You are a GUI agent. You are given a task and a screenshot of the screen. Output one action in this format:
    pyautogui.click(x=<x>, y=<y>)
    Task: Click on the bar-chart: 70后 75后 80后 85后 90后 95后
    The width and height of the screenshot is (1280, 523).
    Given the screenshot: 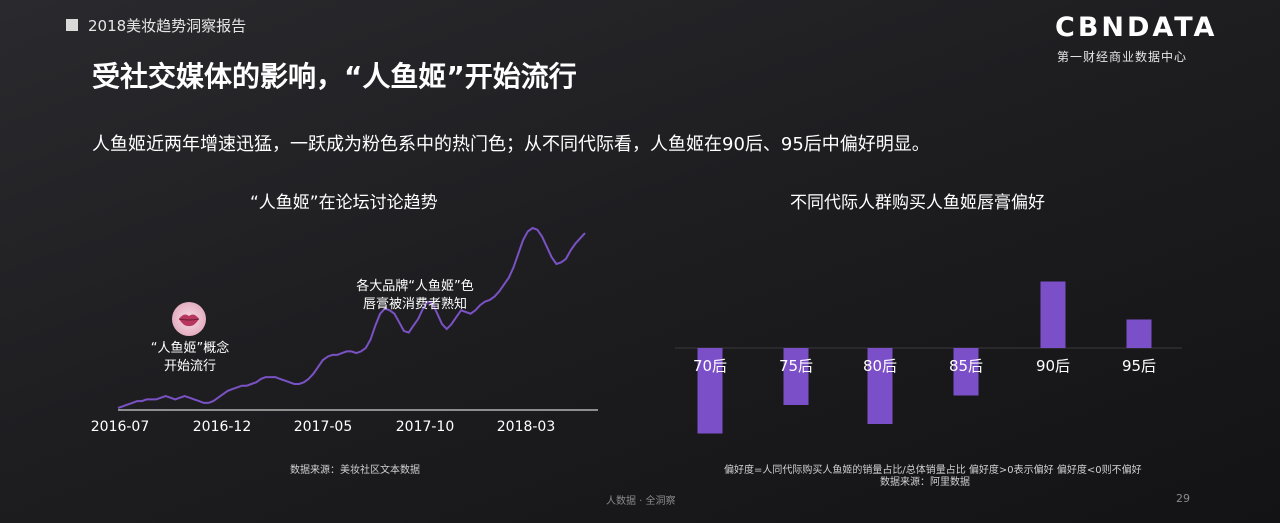 What is the action you would take?
    pyautogui.click(x=928, y=357)
    